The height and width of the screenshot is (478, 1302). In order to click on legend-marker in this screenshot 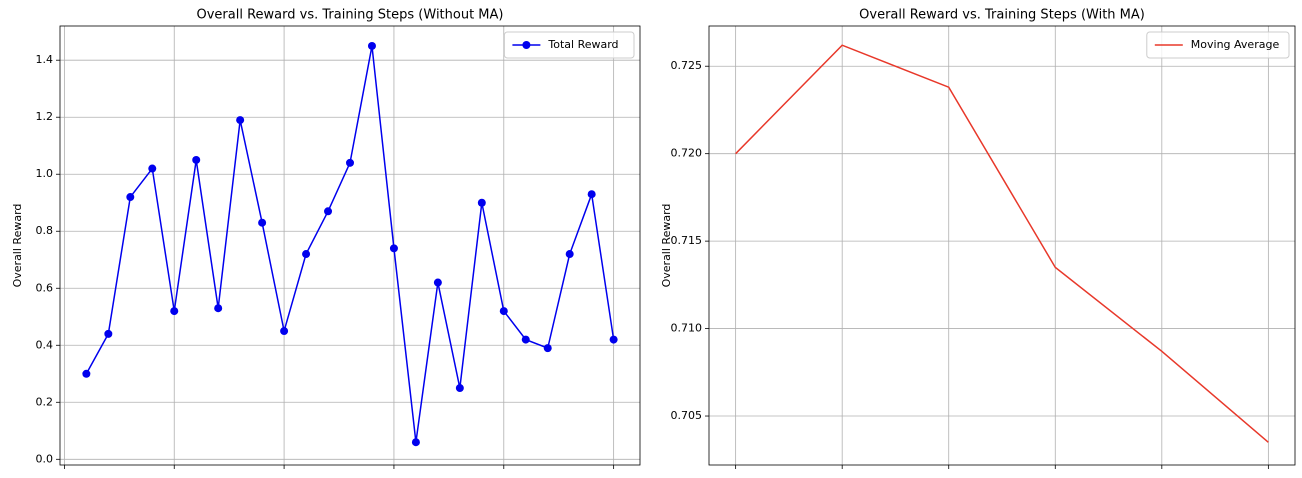, I will do `click(526, 45)`.